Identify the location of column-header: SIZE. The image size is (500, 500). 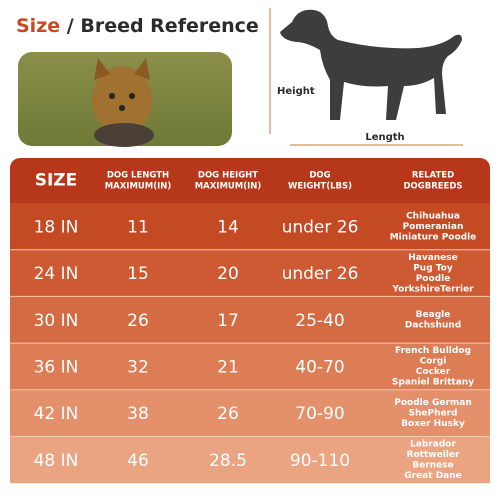
(56, 181).